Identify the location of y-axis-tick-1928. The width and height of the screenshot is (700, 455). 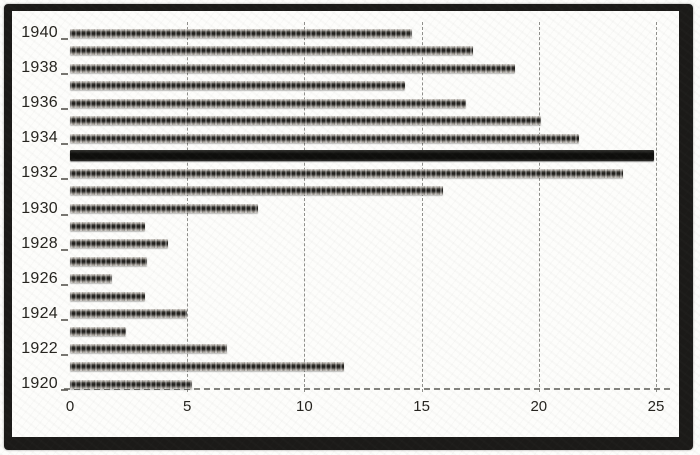
(64, 249).